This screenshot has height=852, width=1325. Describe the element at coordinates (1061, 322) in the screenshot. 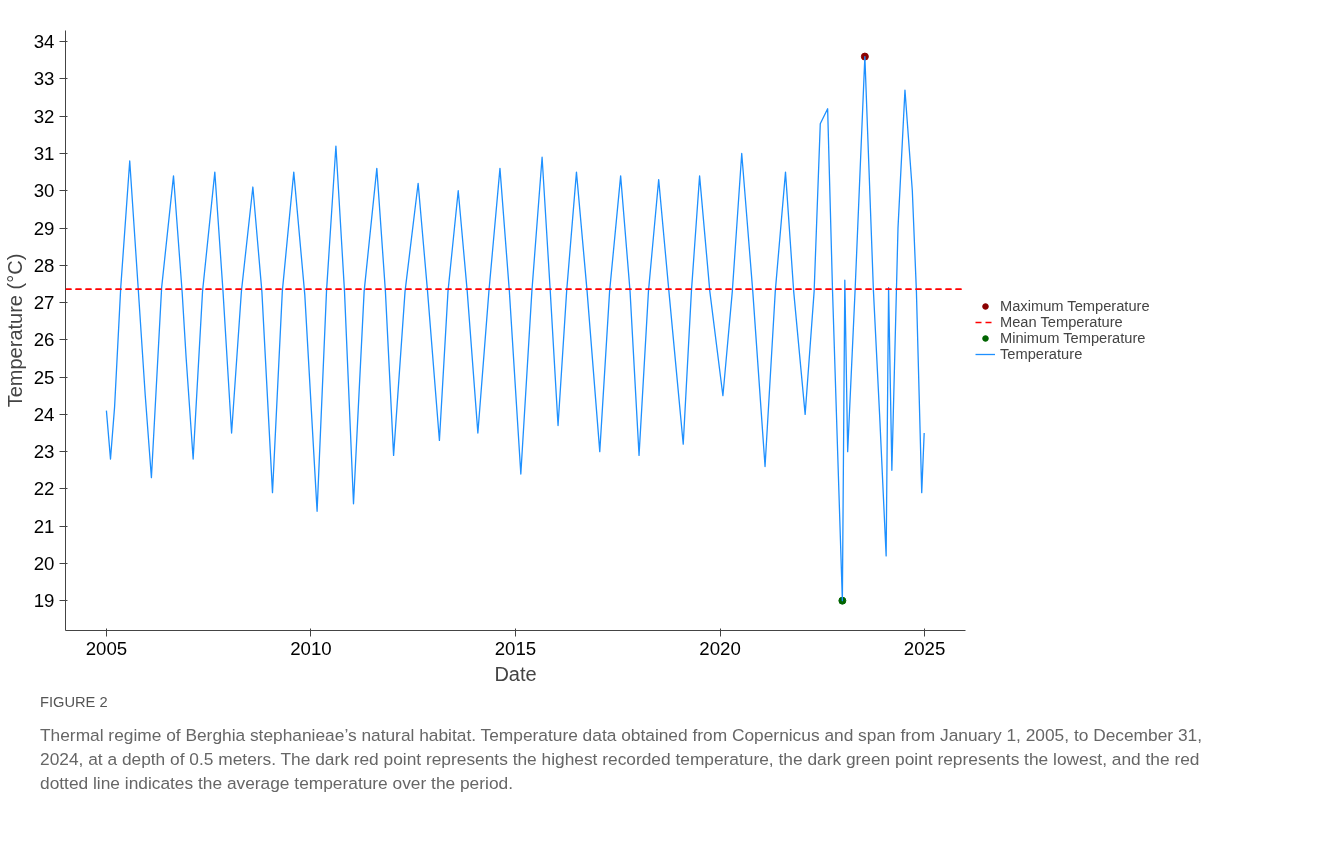

I see `legend-label: Mean Temperature` at that location.